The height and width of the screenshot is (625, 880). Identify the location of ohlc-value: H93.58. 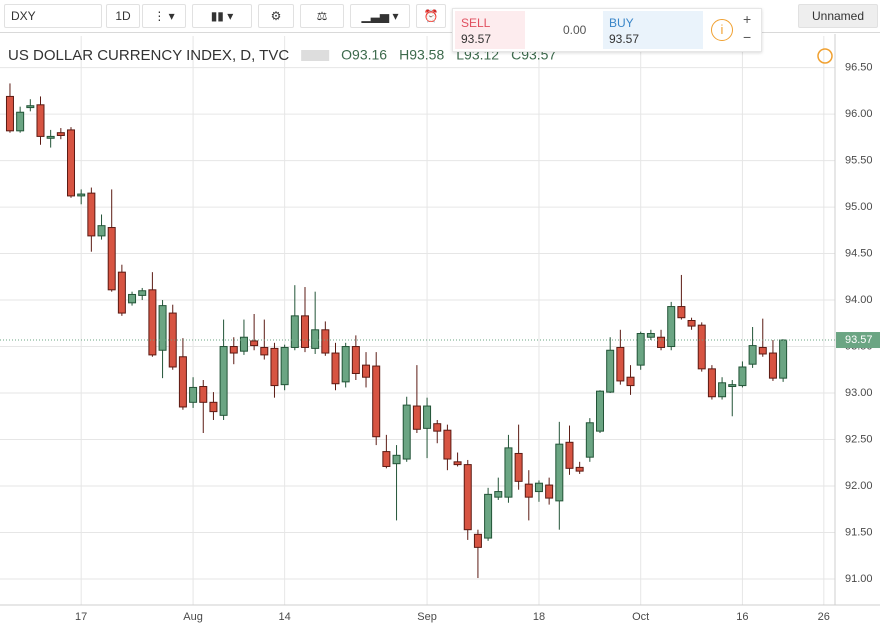
(421, 55).